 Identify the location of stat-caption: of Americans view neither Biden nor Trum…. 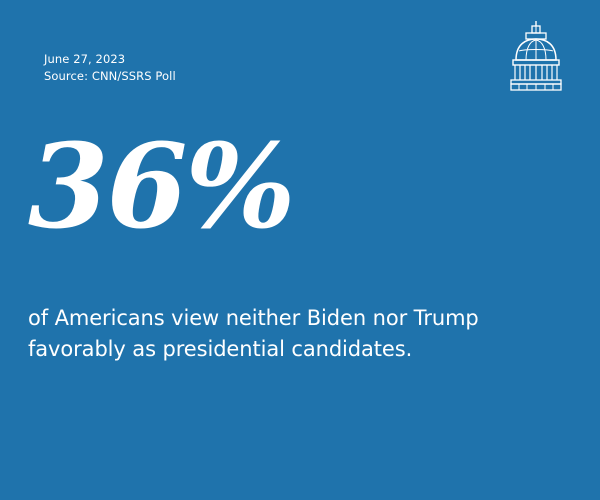
(308, 334).